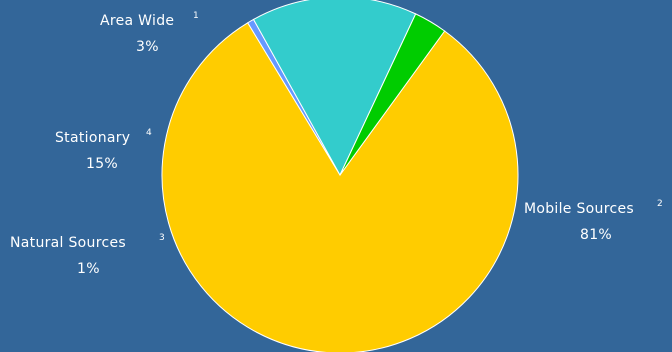 This screenshot has width=672, height=352. I want to click on slice-footnote-area-wide: 1, so click(196, 16).